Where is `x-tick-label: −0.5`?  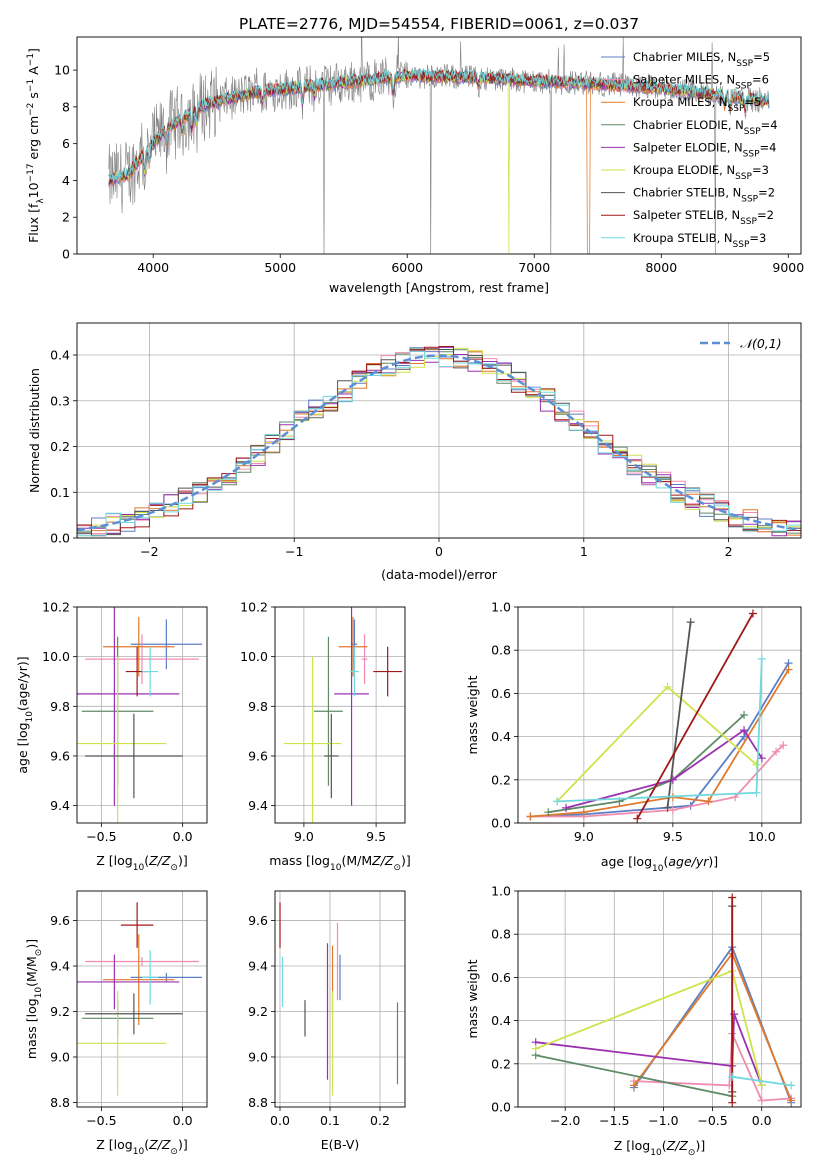 x-tick-label: −0.5 is located at coordinates (101, 836).